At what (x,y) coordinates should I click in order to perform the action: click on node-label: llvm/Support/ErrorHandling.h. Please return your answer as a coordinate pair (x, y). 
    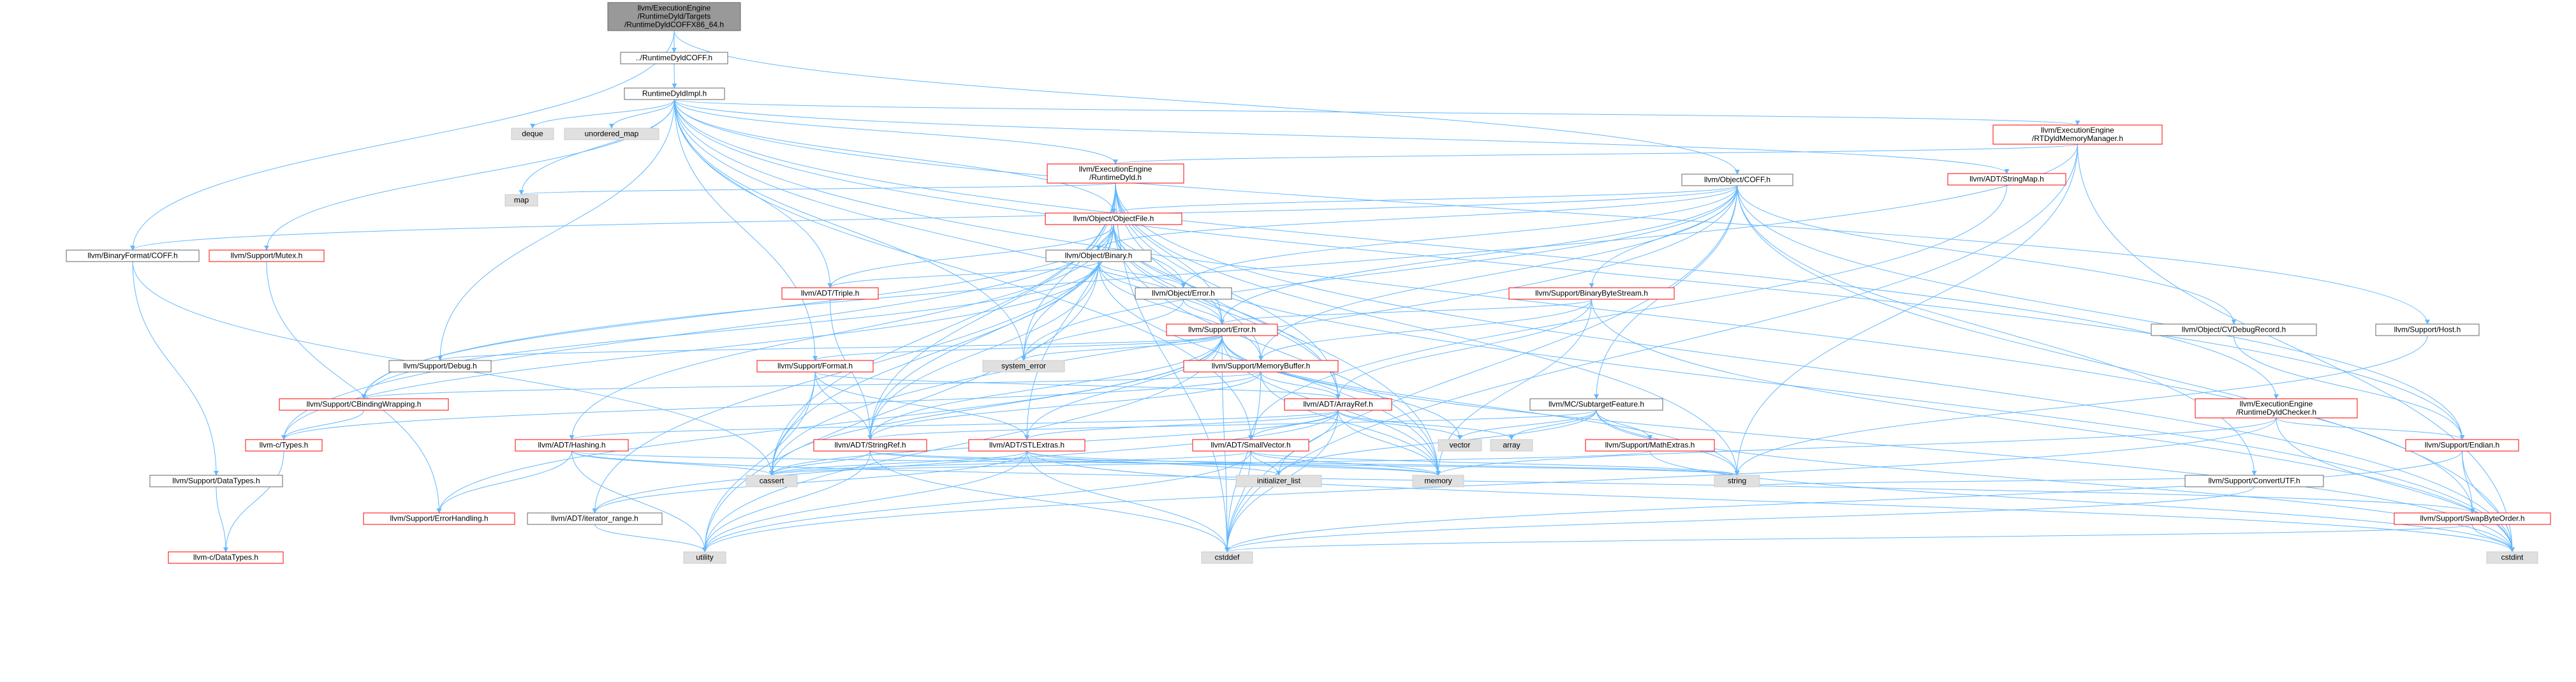
    Looking at the image, I should click on (439, 518).